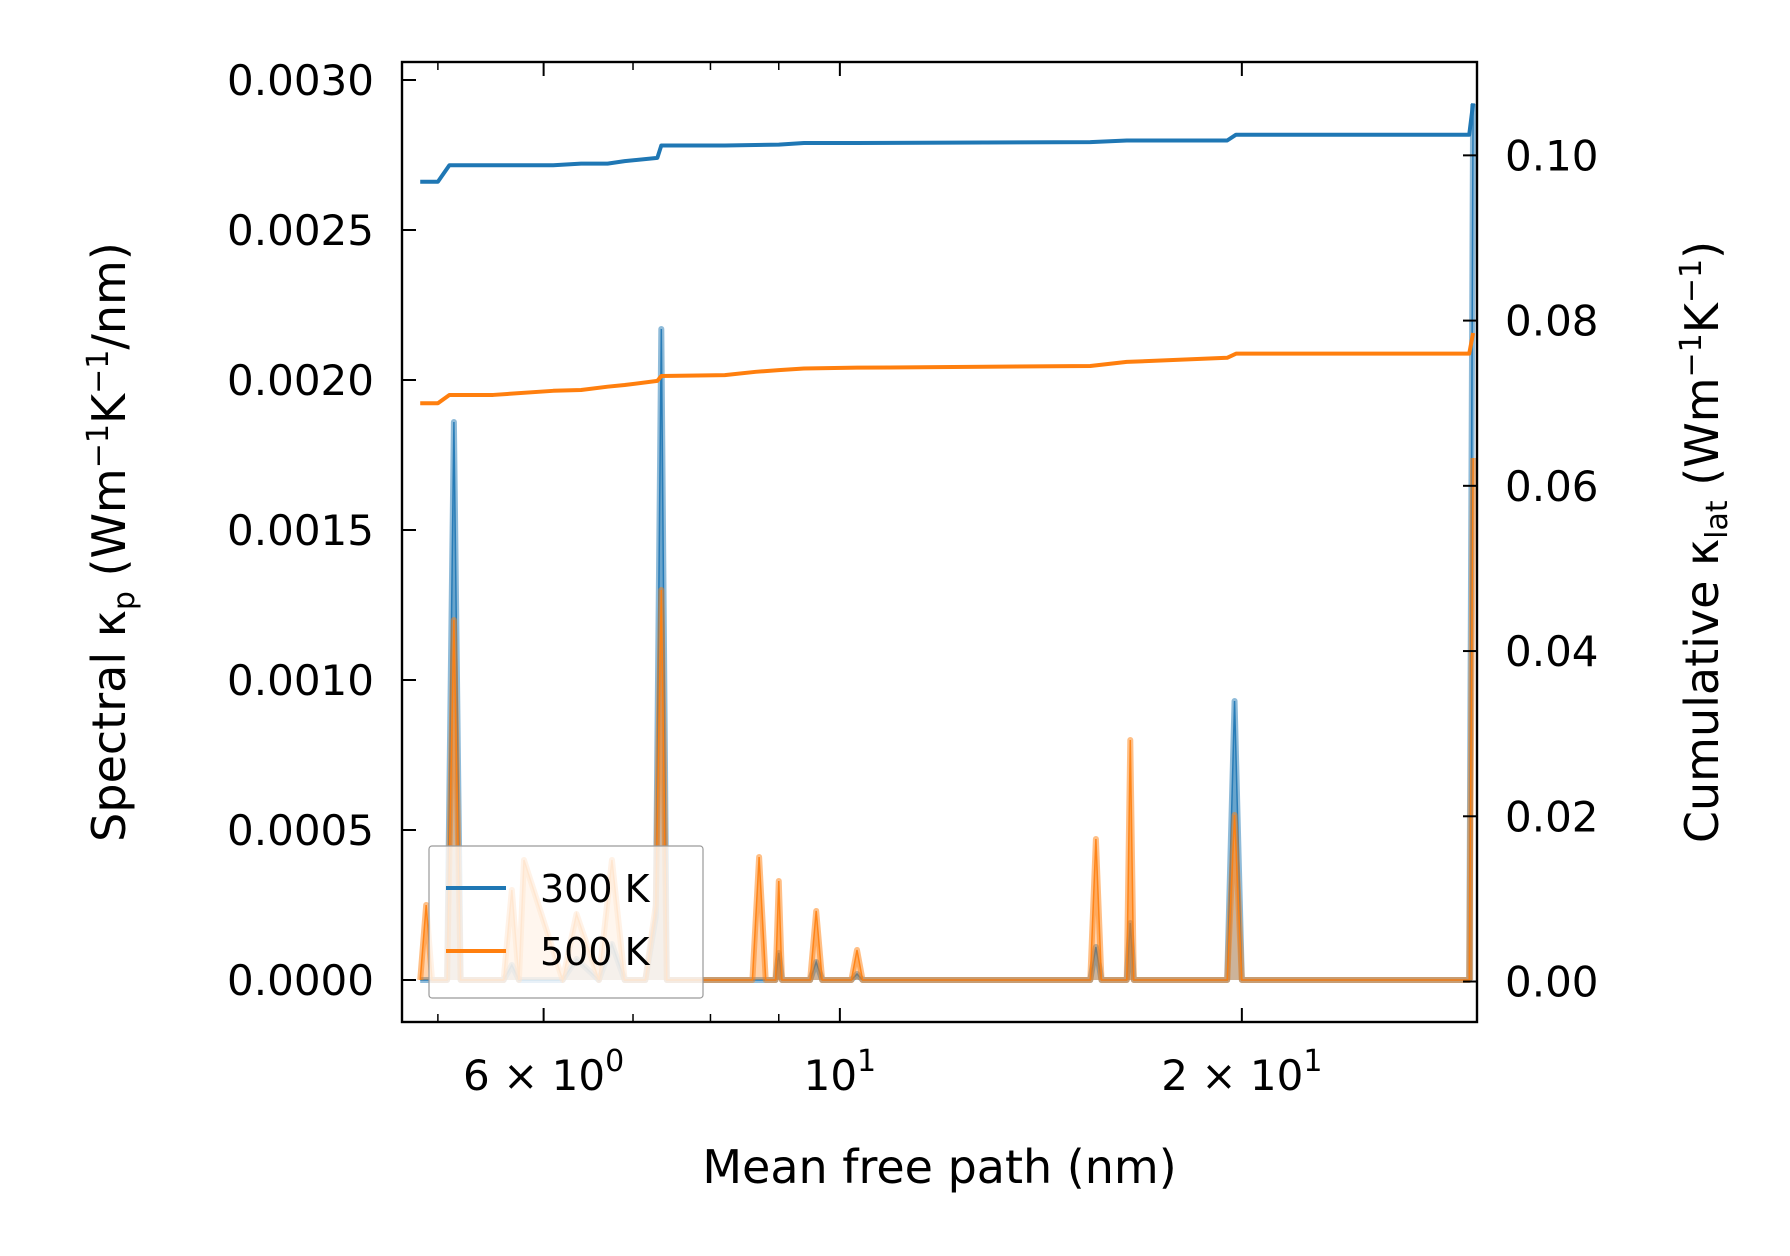 The width and height of the screenshot is (1790, 1256). I want to click on y-axis-left-label-sub: p, so click(124, 600).